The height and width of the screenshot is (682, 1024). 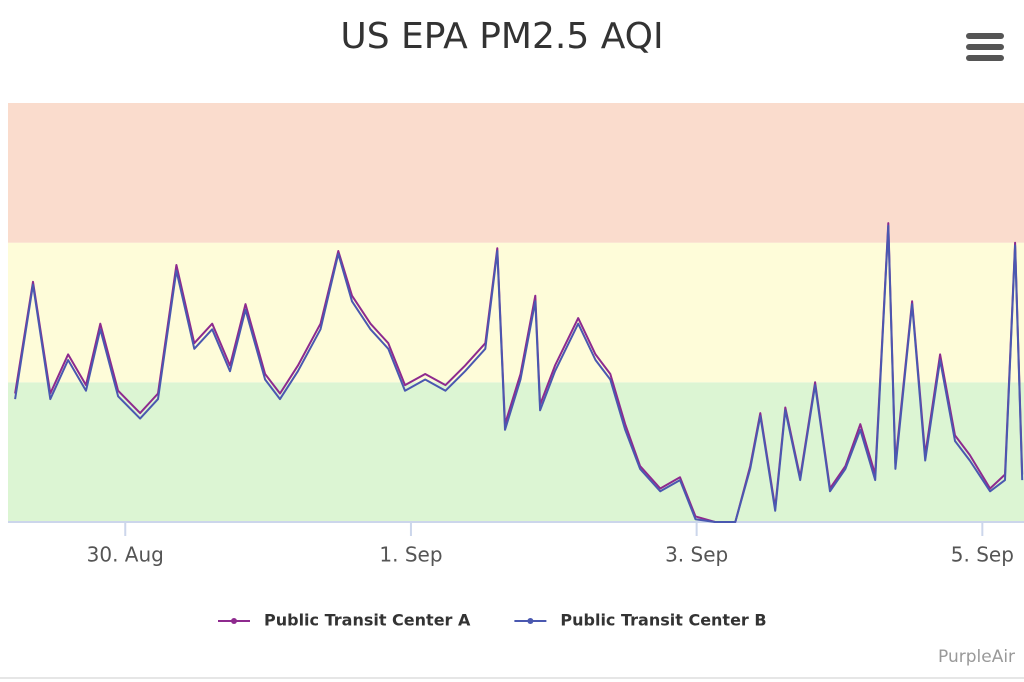 I want to click on x-tick-label: 30. Aug, so click(x=125, y=555).